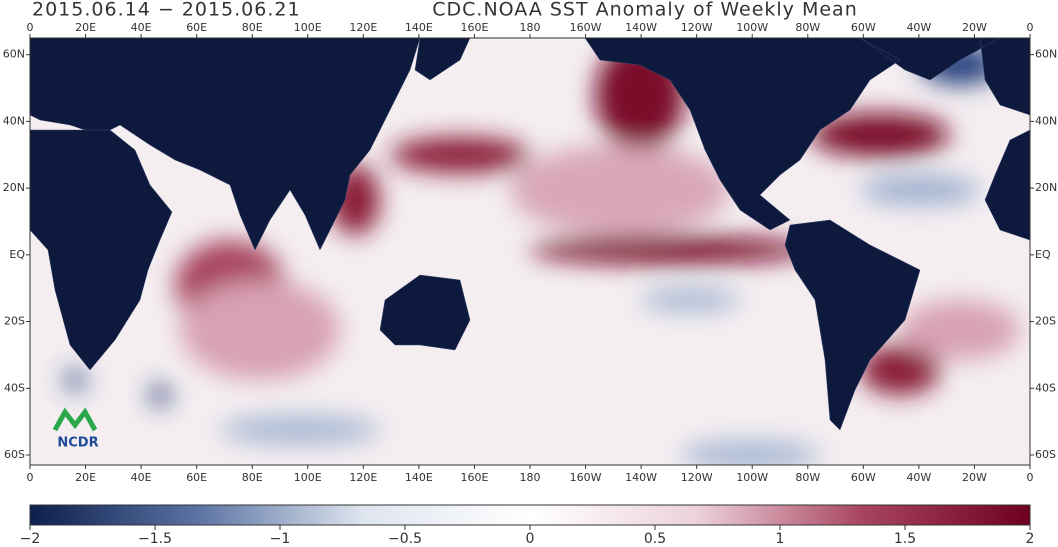  What do you see at coordinates (196, 477) in the screenshot?
I see `lon-label-bottom: 60E` at bounding box center [196, 477].